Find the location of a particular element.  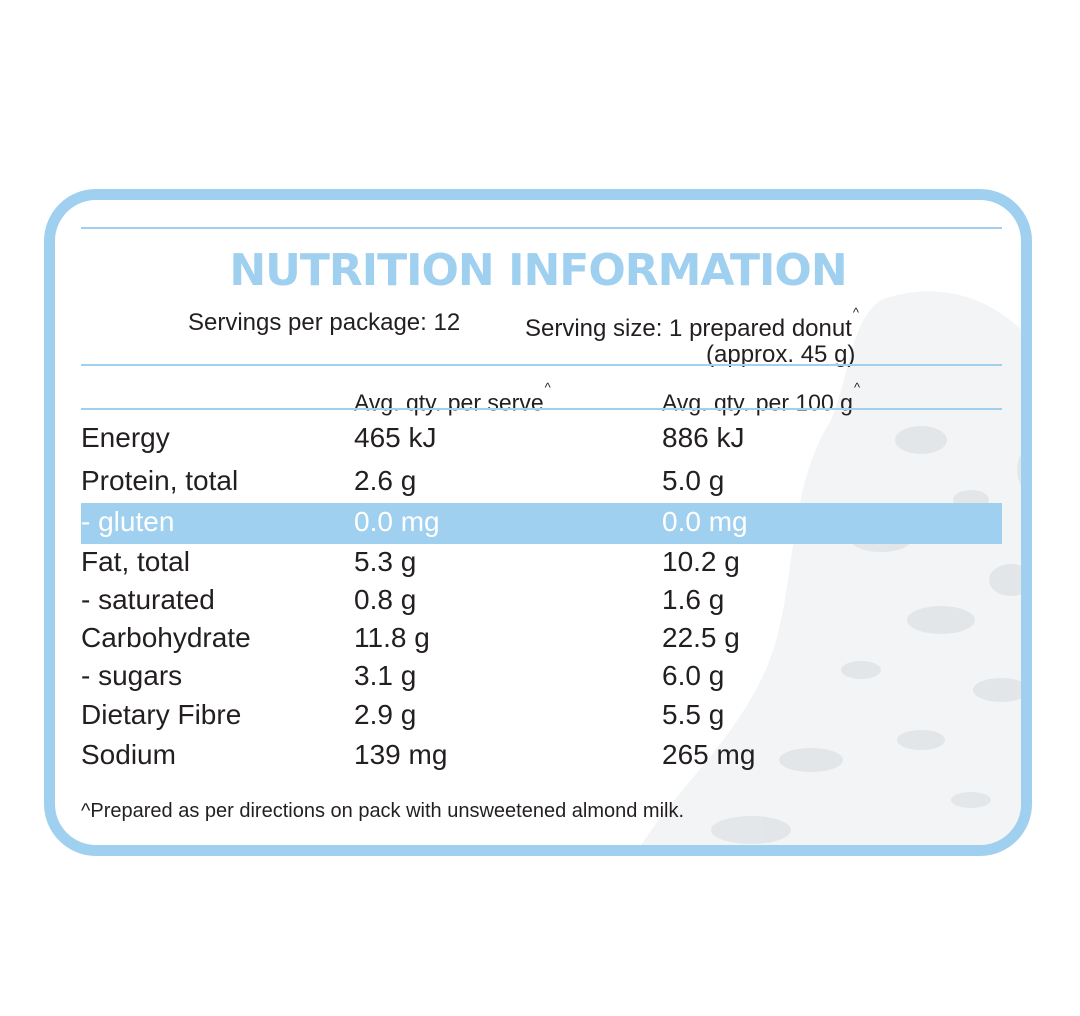

nutrient-name: Fat, total is located at coordinates (135, 561).